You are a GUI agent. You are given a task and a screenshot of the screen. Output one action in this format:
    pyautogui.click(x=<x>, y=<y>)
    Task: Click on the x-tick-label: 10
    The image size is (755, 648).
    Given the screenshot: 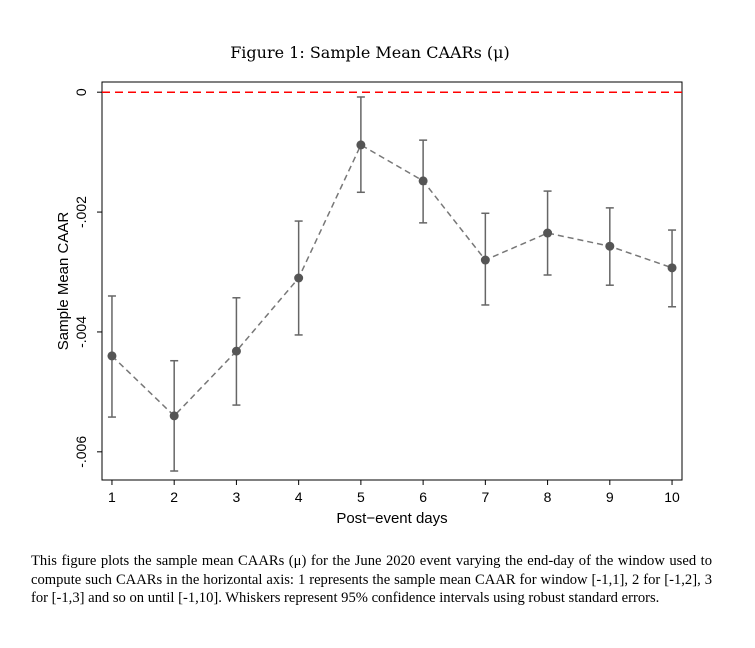 What is the action you would take?
    pyautogui.click(x=672, y=497)
    